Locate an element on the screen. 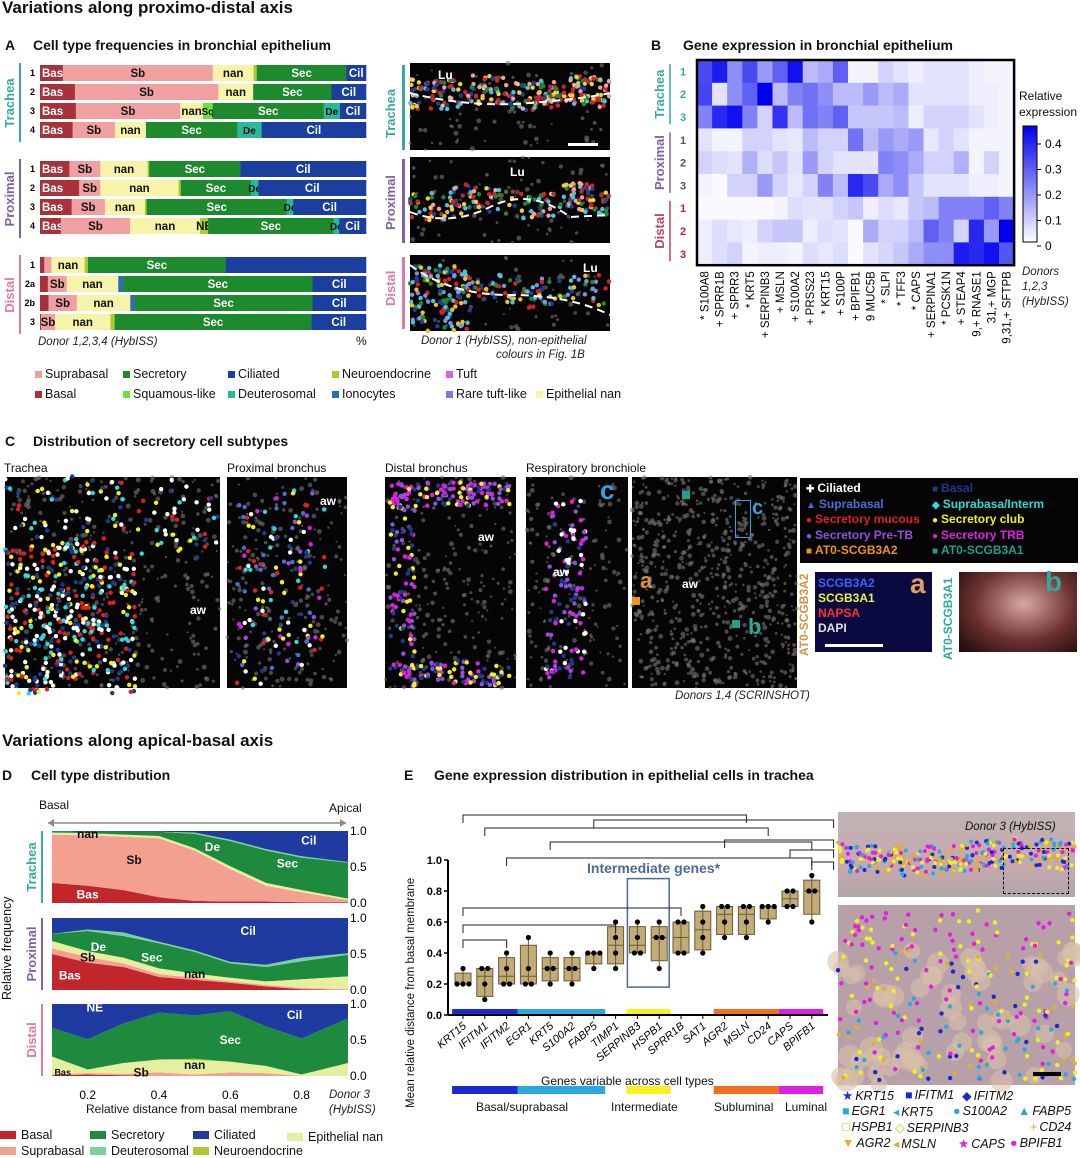  bar-segment-cil is located at coordinates (356, 73).